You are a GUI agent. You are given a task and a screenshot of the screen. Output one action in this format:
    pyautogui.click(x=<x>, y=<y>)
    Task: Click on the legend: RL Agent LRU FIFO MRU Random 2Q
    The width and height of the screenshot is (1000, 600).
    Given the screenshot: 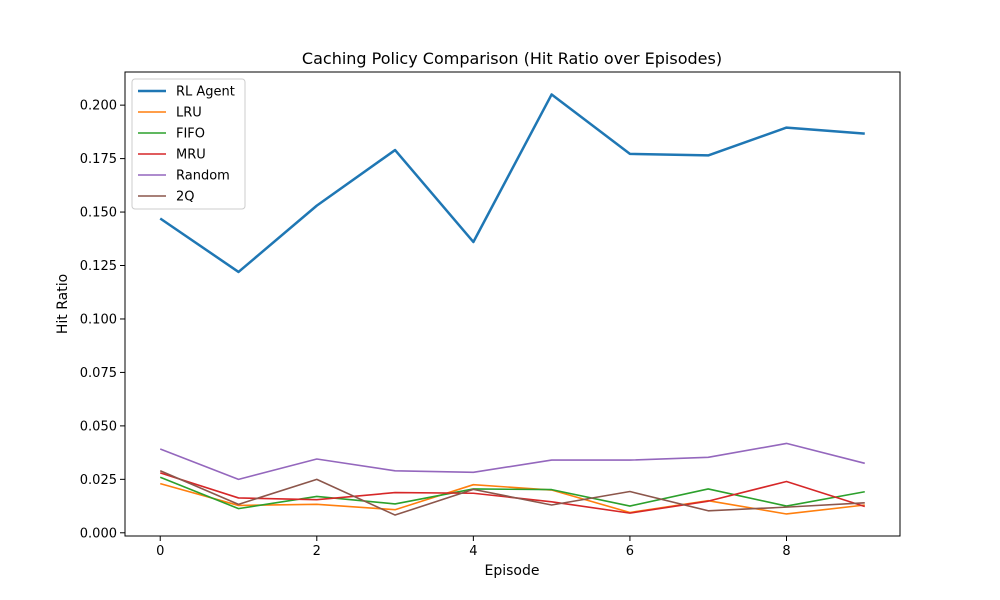 What is the action you would take?
    pyautogui.click(x=188, y=144)
    